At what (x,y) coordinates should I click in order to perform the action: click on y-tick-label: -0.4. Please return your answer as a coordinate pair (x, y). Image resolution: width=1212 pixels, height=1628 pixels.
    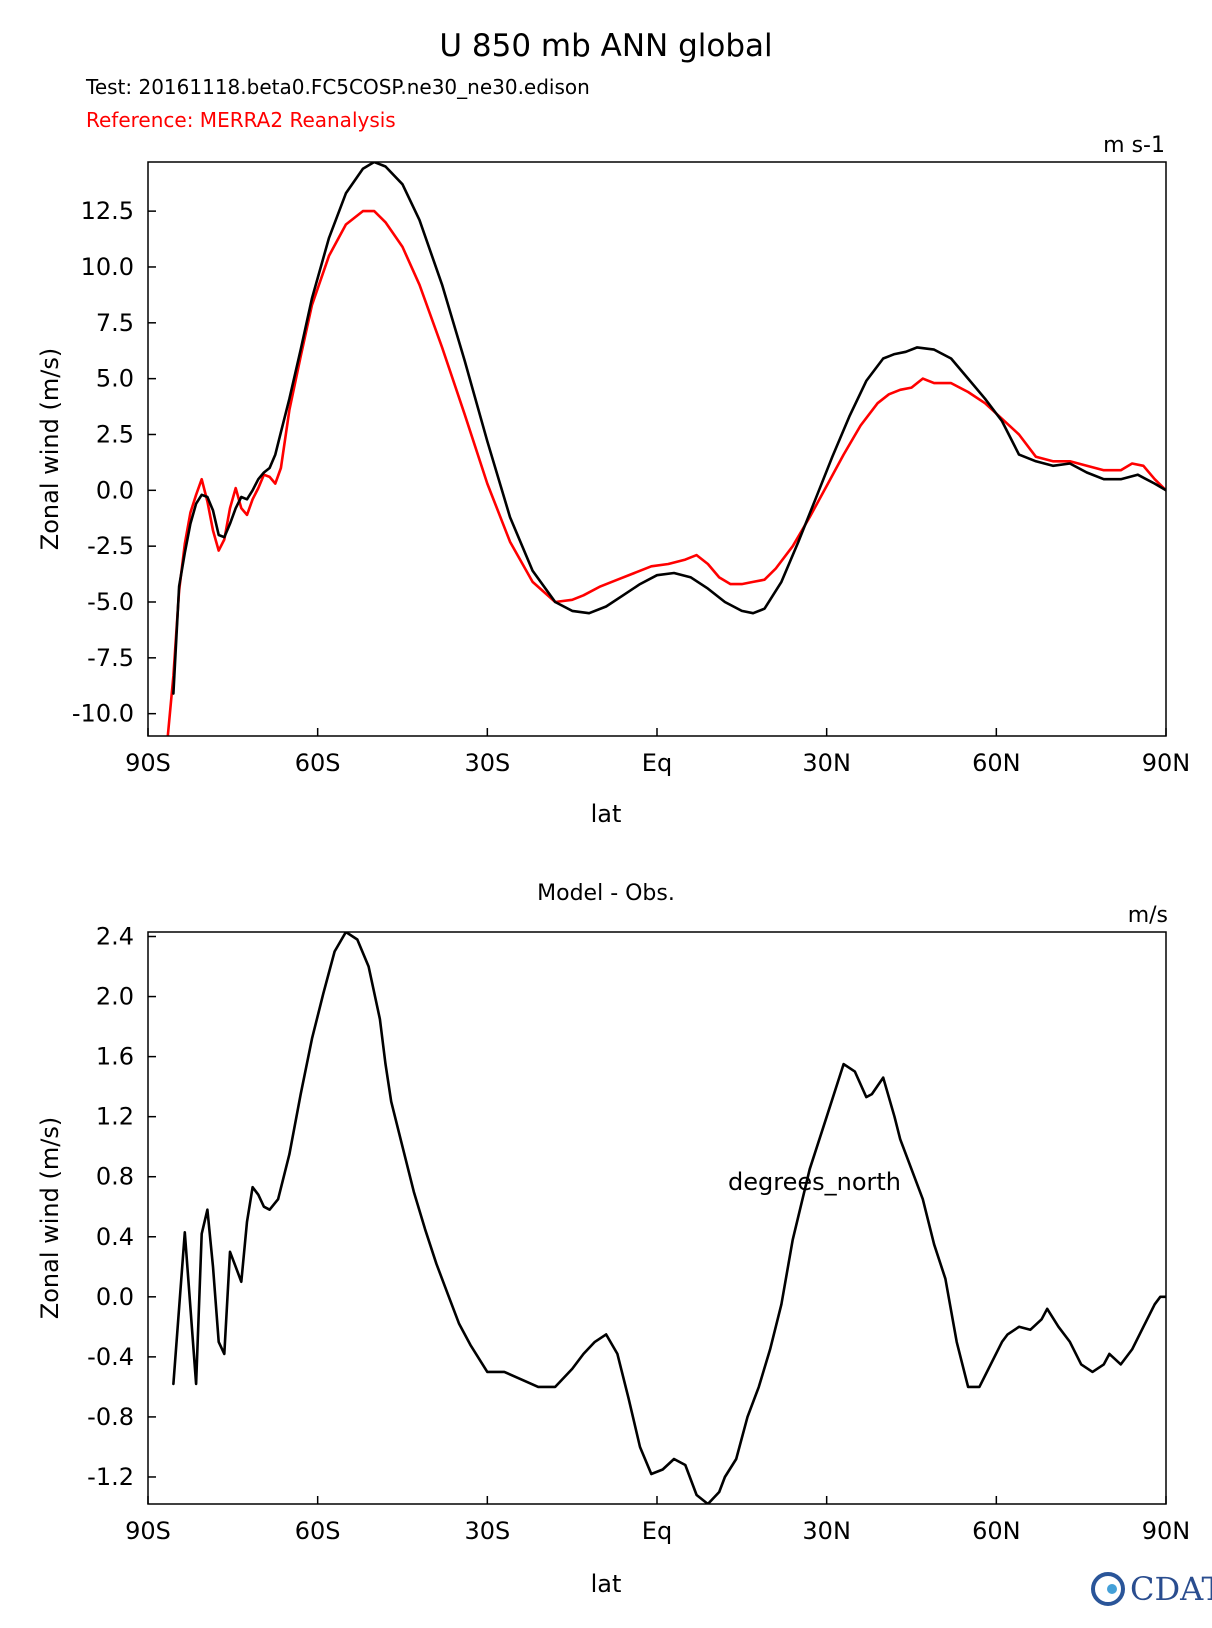
    Looking at the image, I should click on (110, 1357).